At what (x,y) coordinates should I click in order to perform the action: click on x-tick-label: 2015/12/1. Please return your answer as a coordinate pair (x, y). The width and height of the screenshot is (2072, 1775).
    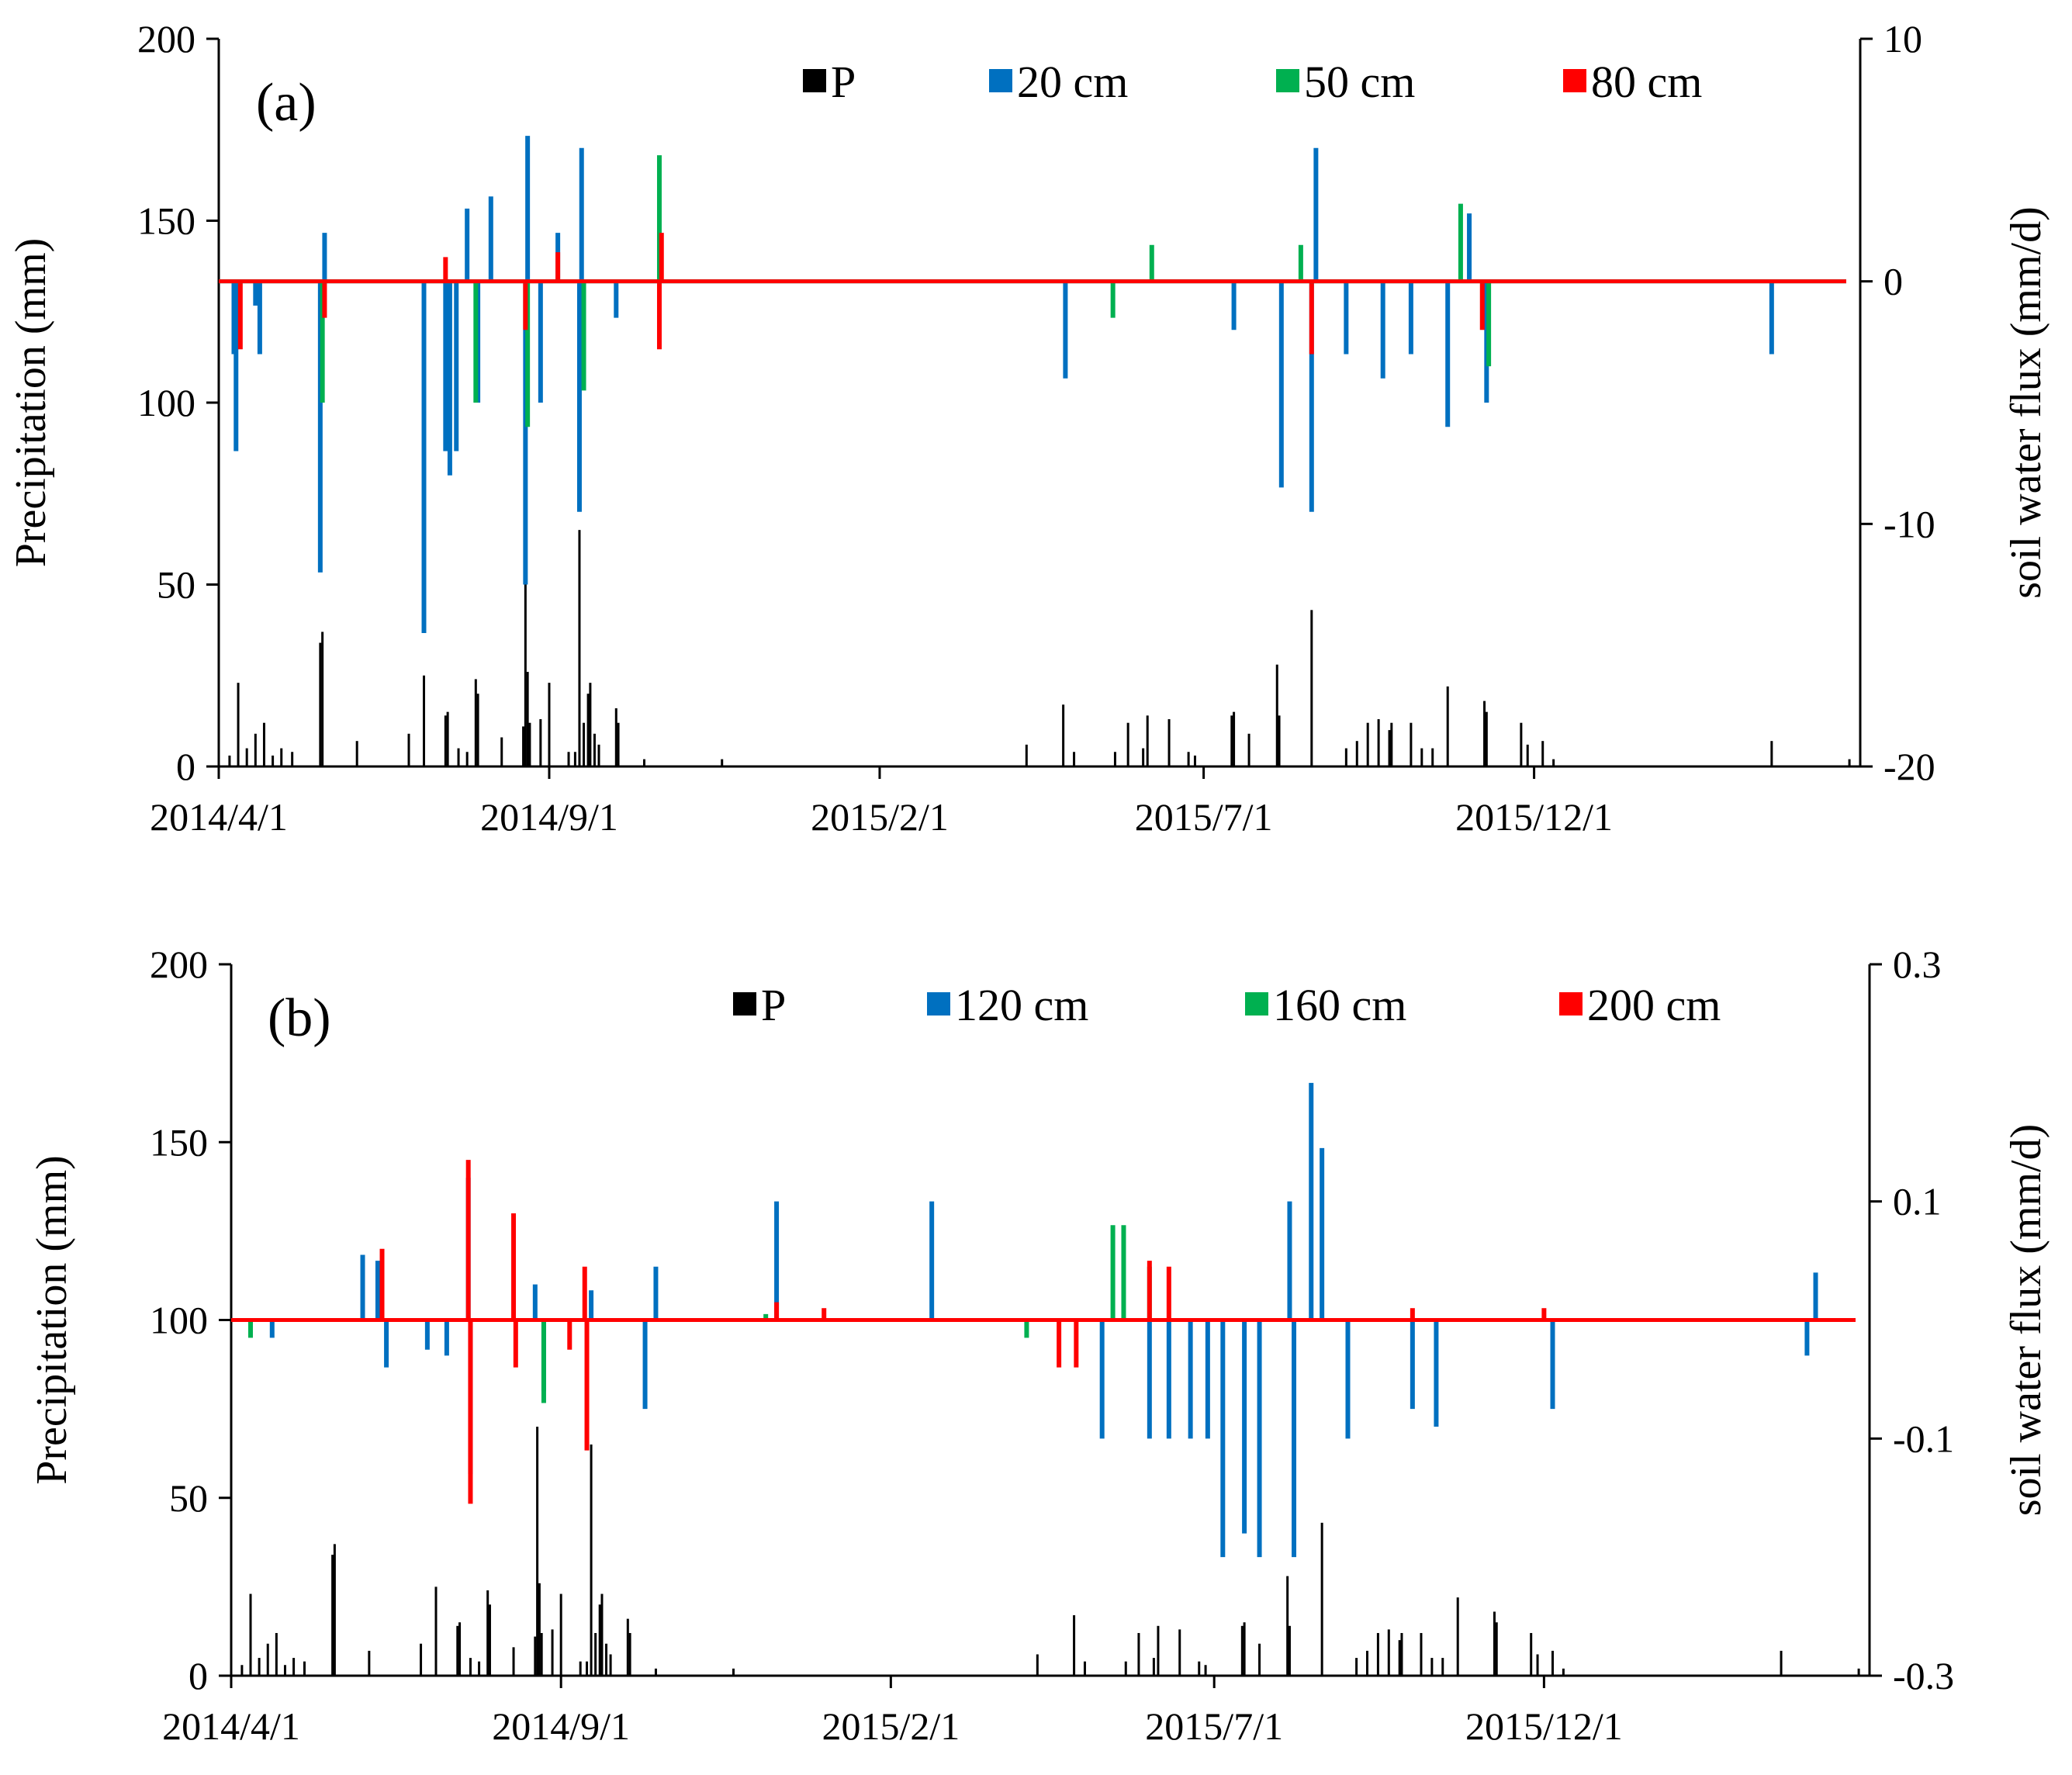
    Looking at the image, I should click on (1544, 1726).